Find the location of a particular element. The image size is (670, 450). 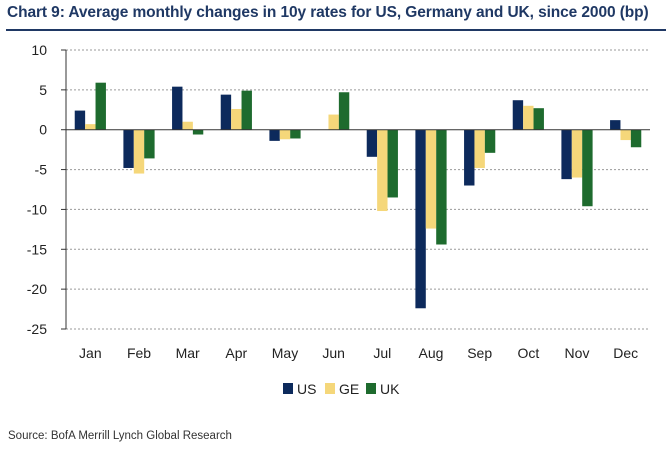

legend-swatch-ge is located at coordinates (330, 388).